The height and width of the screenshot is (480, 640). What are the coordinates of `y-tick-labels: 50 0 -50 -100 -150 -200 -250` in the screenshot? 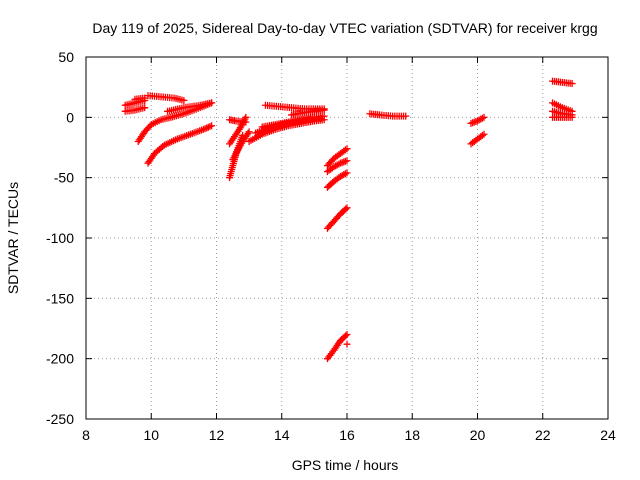 It's located at (60, 238).